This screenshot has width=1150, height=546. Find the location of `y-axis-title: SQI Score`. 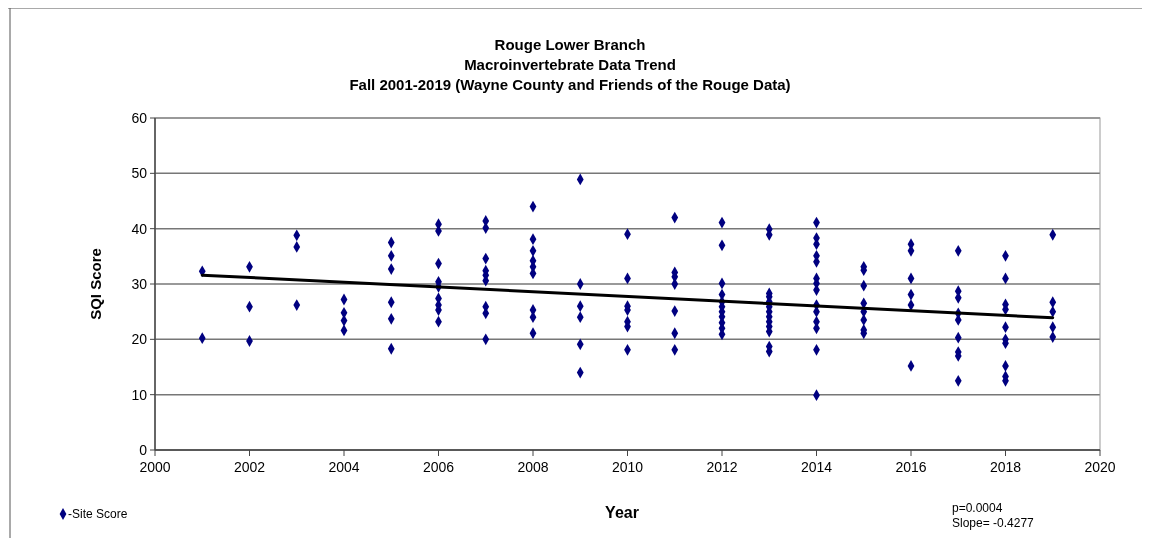

y-axis-title: SQI Score is located at coordinates (95, 284).